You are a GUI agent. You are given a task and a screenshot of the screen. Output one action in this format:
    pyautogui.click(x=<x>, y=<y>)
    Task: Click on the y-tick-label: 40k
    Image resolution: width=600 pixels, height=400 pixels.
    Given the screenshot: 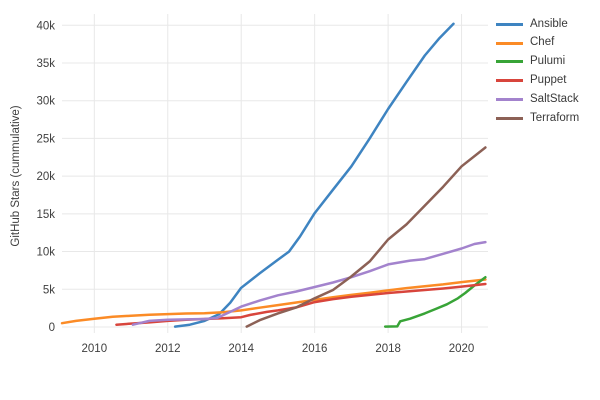 What is the action you would take?
    pyautogui.click(x=45, y=26)
    